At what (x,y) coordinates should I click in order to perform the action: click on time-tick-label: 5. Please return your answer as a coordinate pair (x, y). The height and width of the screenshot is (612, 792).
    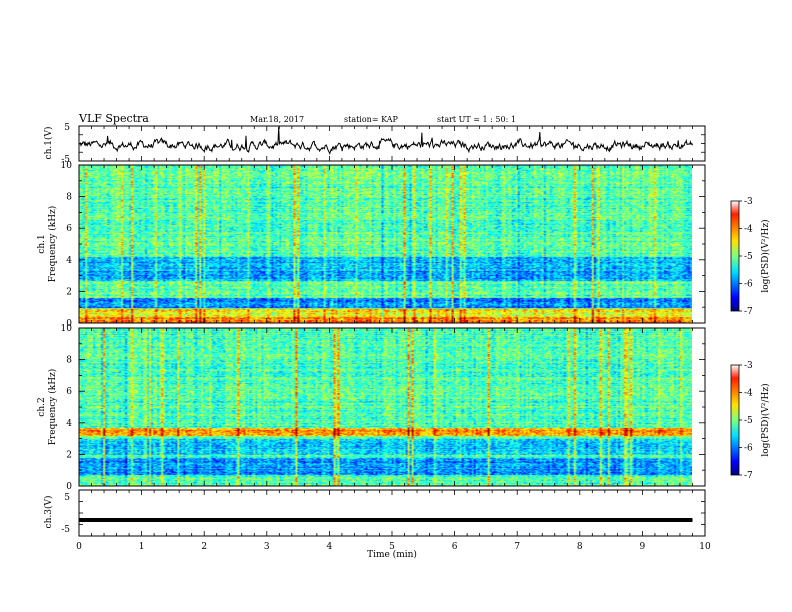
    Looking at the image, I should click on (392, 547).